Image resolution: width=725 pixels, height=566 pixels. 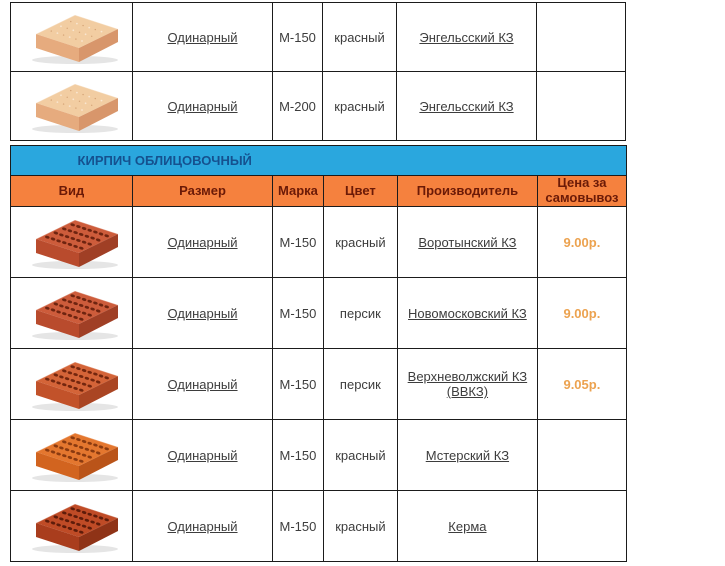 I want to click on manufacturer-link: Керма, so click(x=467, y=526).